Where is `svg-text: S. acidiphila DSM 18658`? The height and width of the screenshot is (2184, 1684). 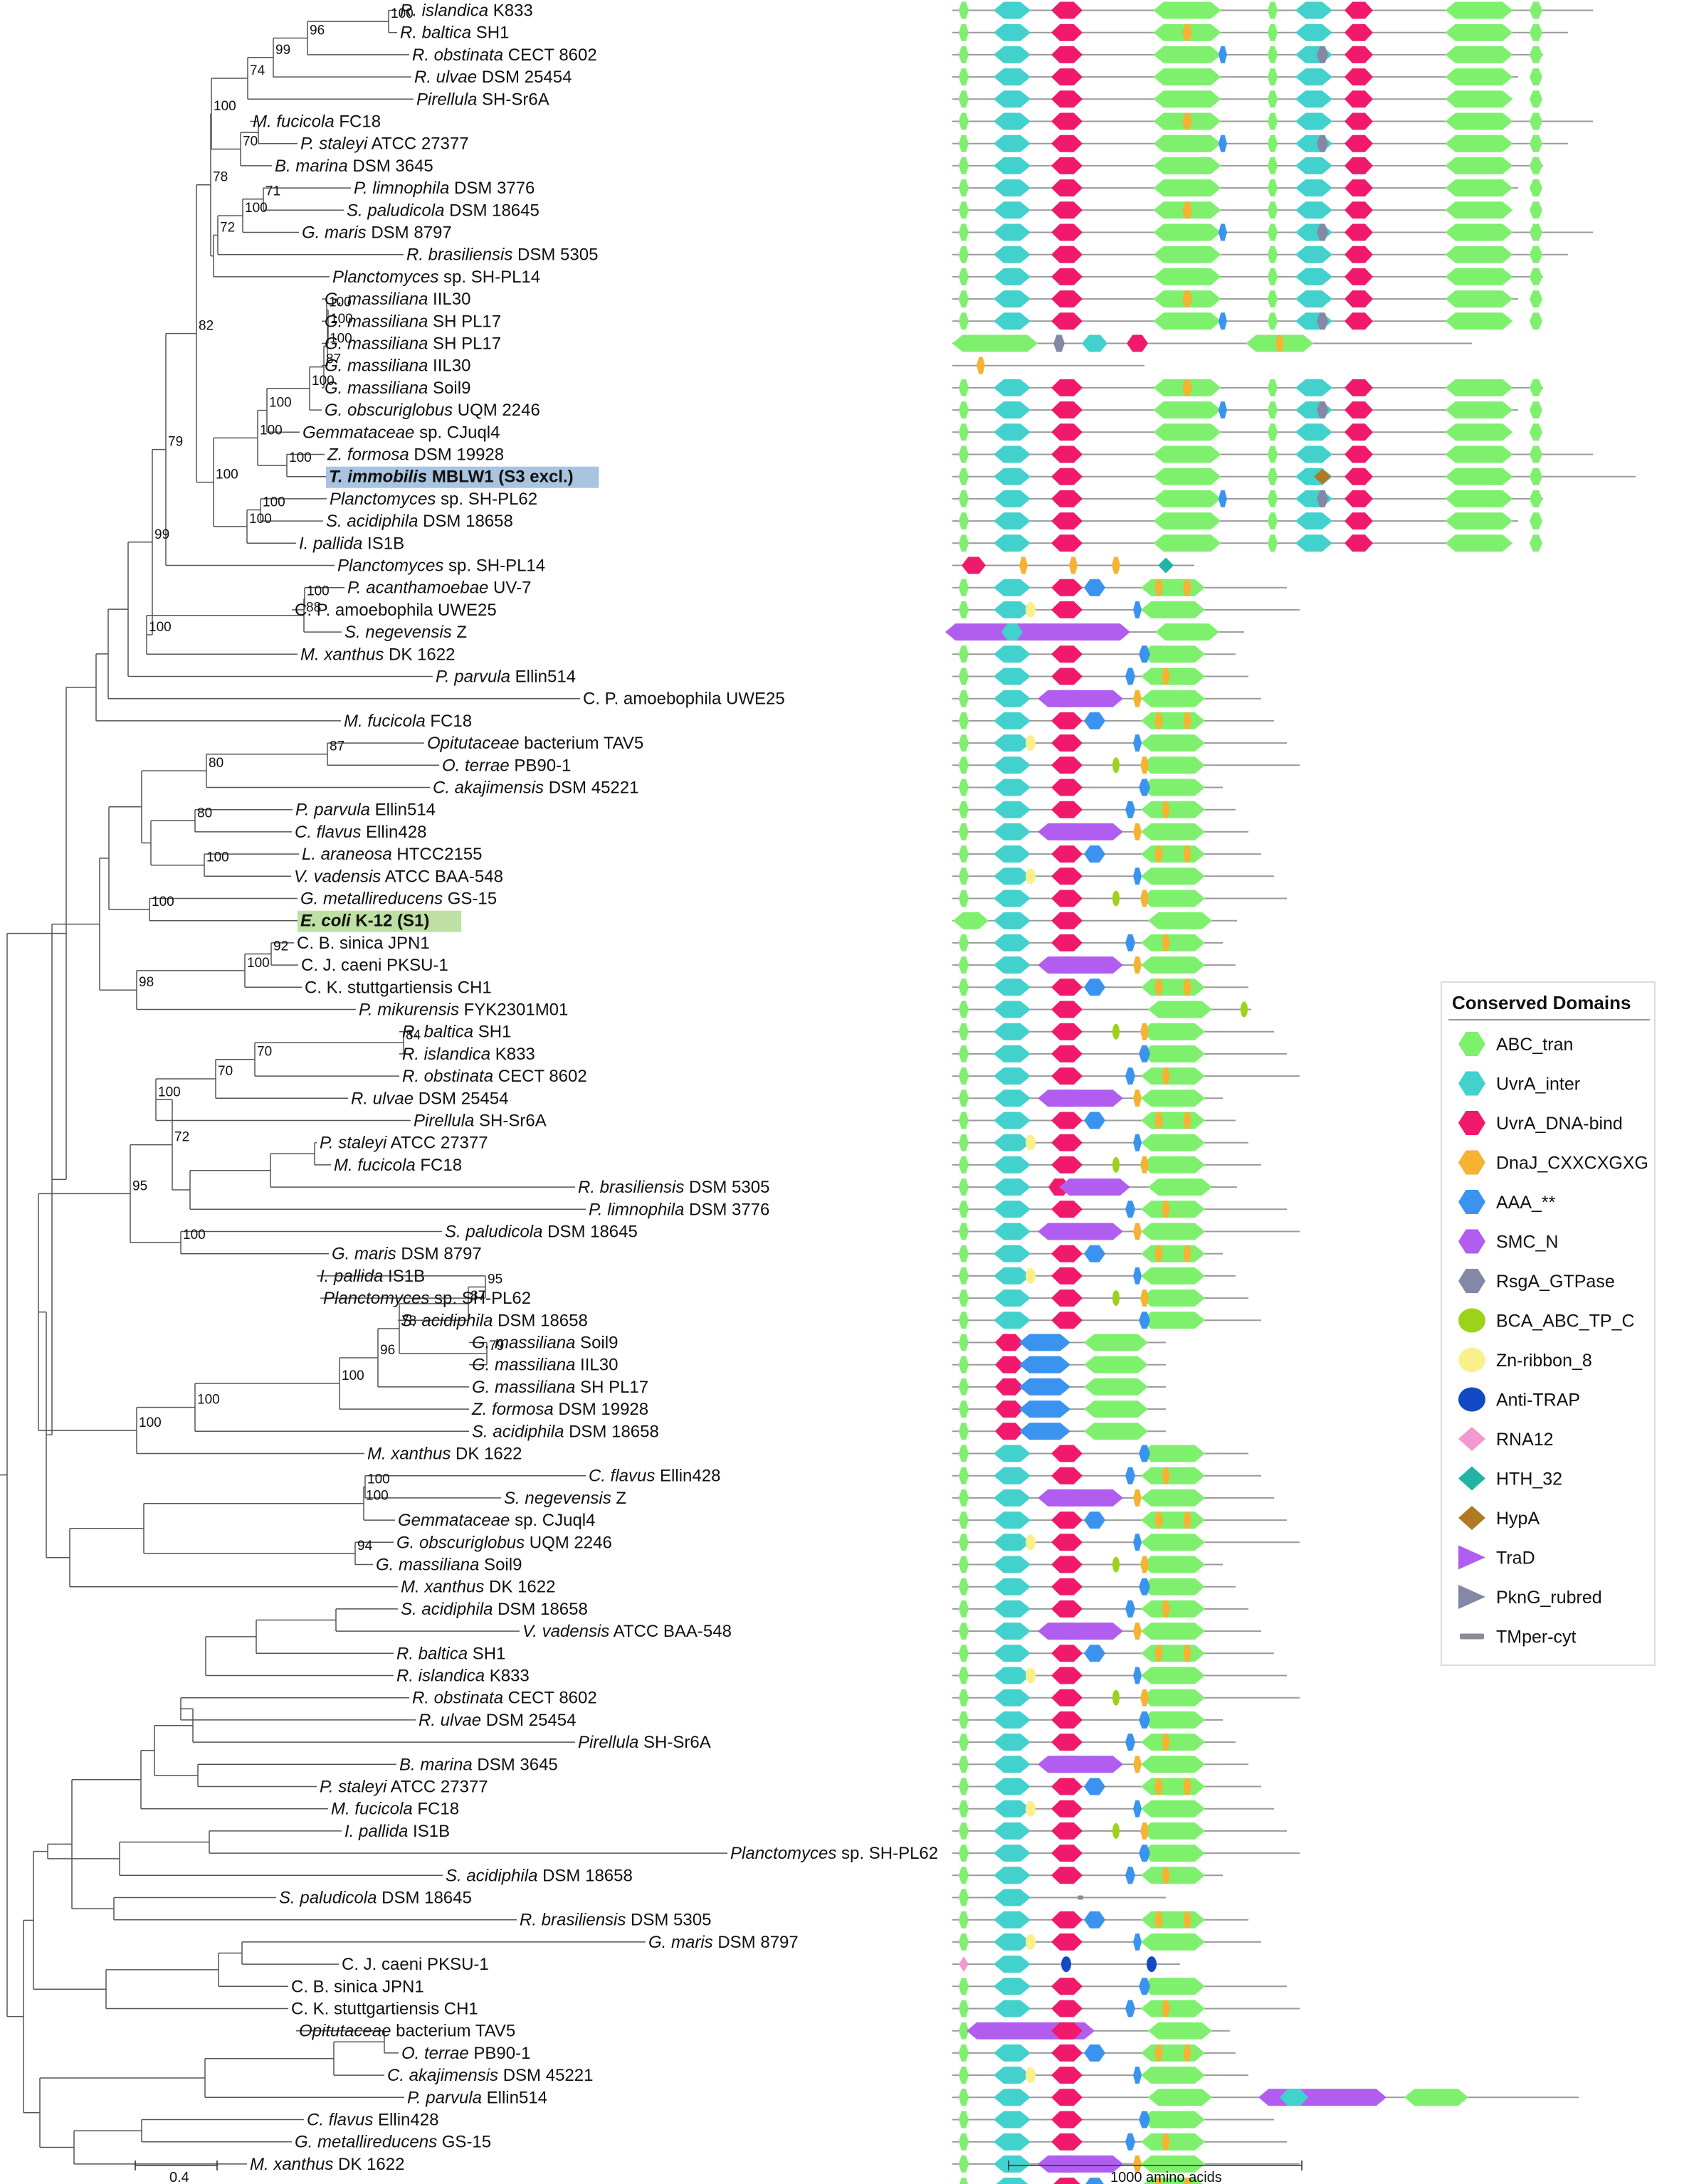 svg-text: S. acidiphila DSM 18658 is located at coordinates (419, 521).